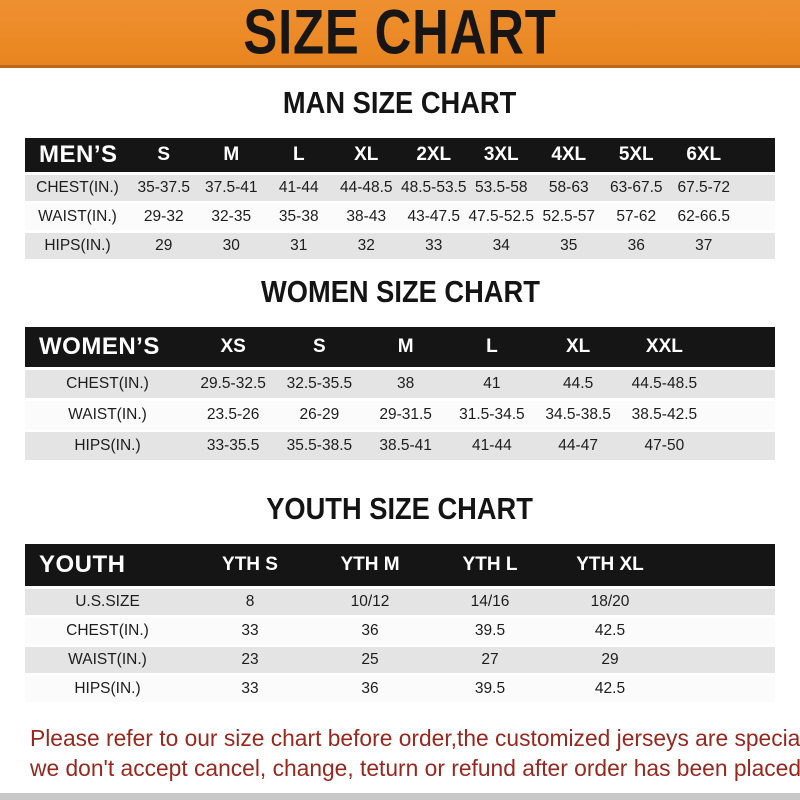 This screenshot has width=800, height=800. Describe the element at coordinates (366, 246) in the screenshot. I see `size-value-cell: 32` at that location.